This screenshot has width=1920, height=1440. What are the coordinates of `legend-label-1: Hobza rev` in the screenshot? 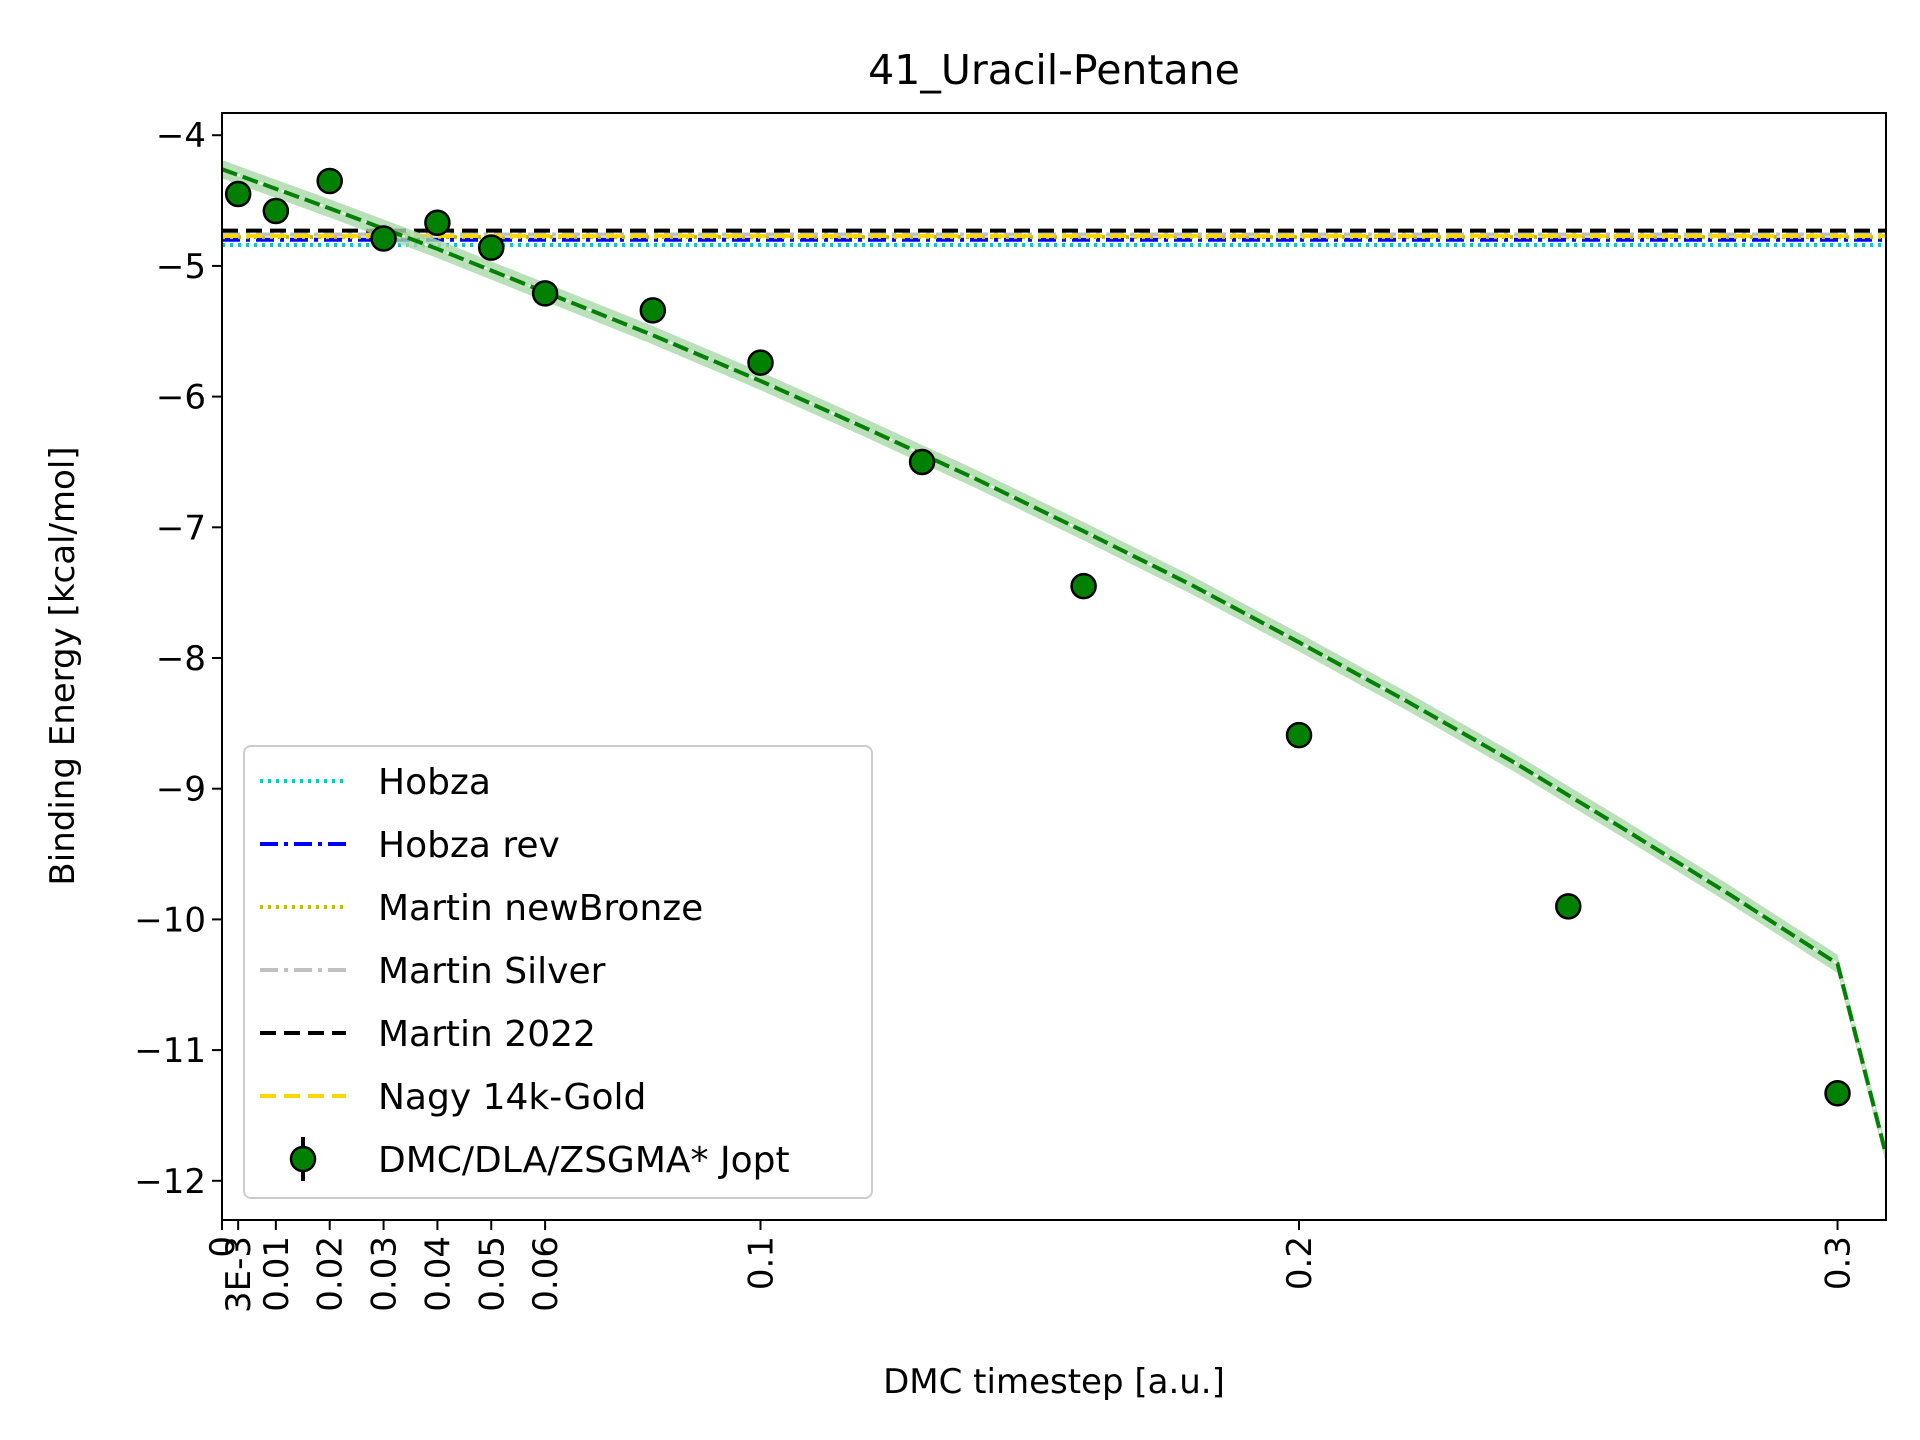 It's located at (469, 845).